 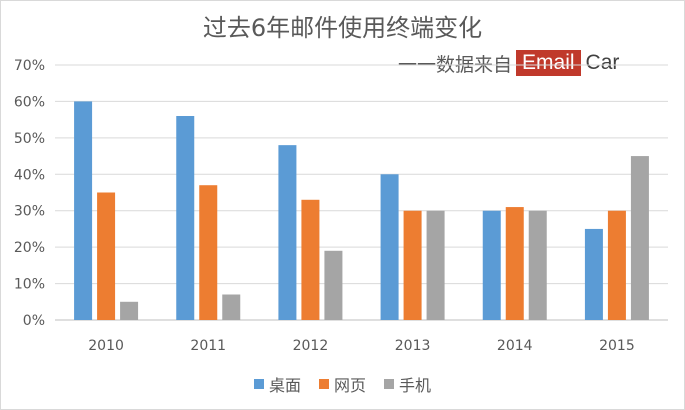 What do you see at coordinates (515, 346) in the screenshot?
I see `x-tick-label: 2014` at bounding box center [515, 346].